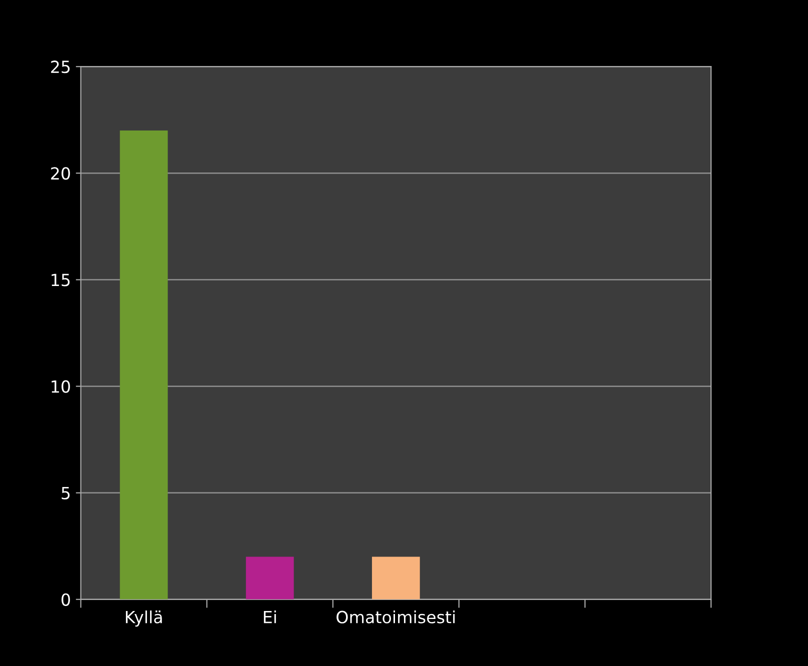 The width and height of the screenshot is (808, 666). What do you see at coordinates (66, 493) in the screenshot?
I see `y-tick-label: 5` at bounding box center [66, 493].